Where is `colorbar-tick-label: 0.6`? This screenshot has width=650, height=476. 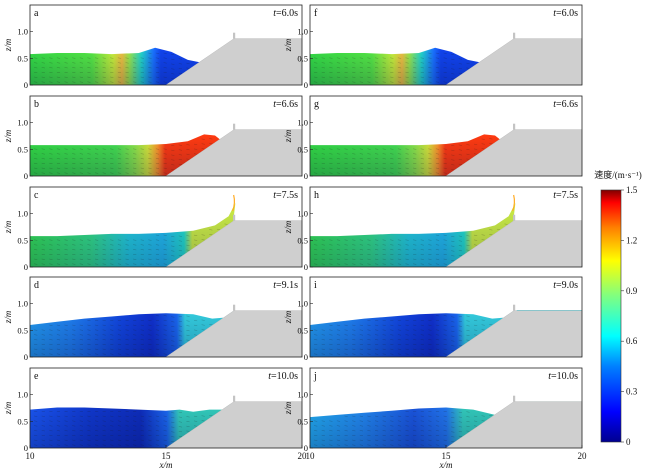 colorbar-tick-label: 0.6 is located at coordinates (632, 341).